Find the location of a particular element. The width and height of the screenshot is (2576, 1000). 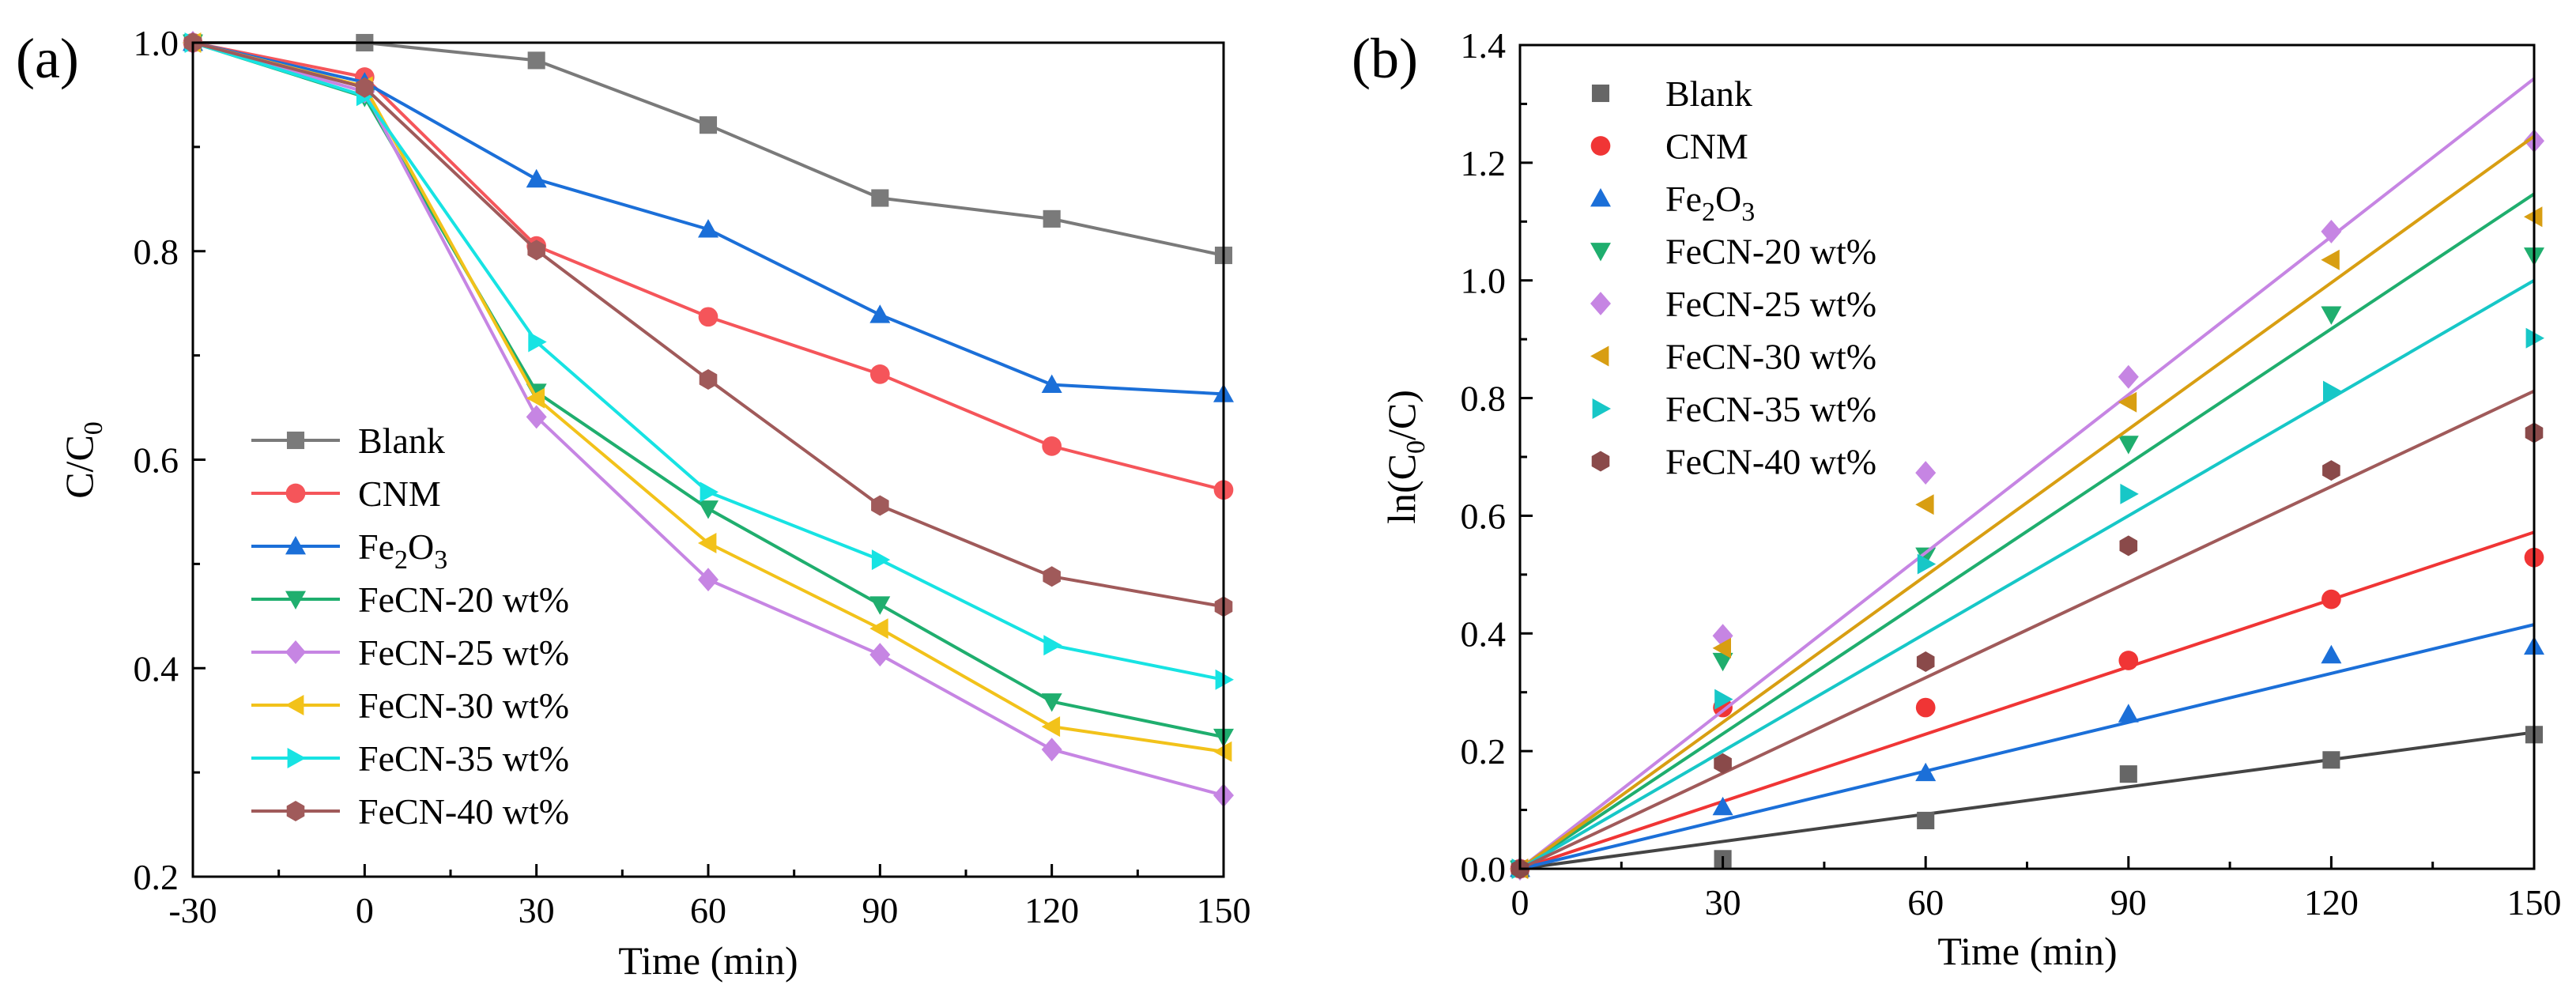

panel-a-point-cnm is located at coordinates (708, 317).